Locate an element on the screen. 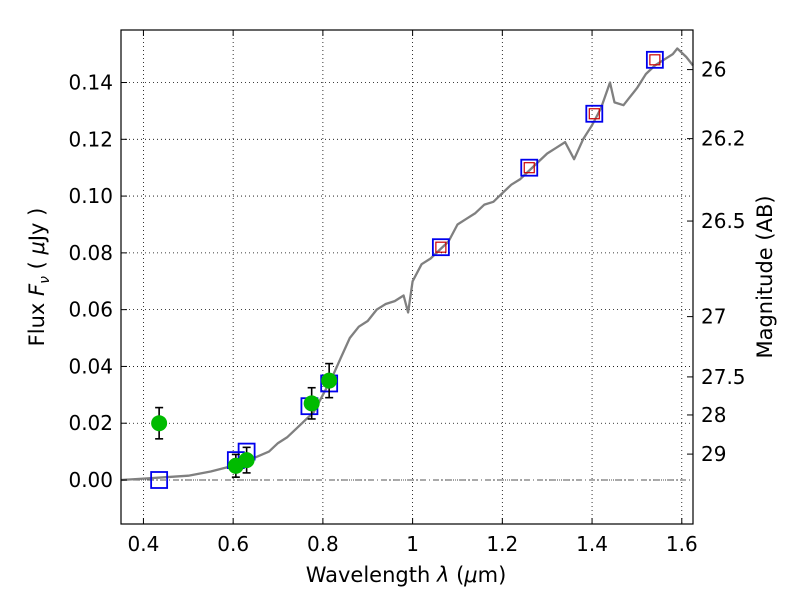  x-tick-label: 0.6 is located at coordinates (233, 544).